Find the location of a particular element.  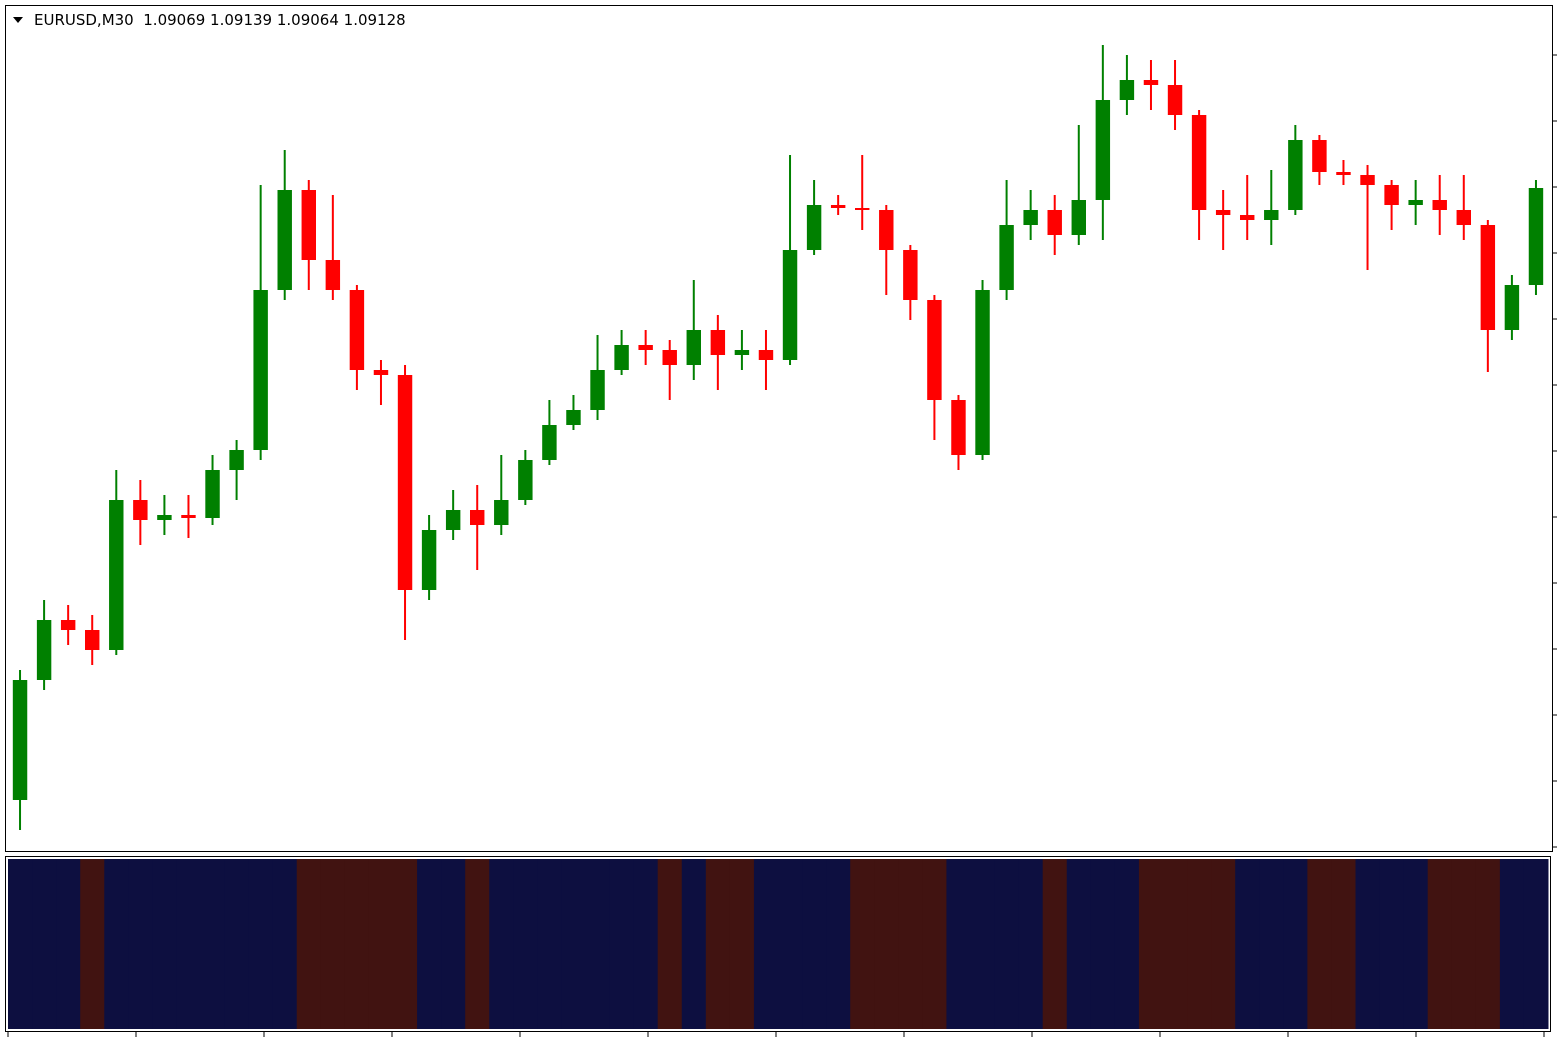

dropdown-arrow is located at coordinates (18, 20).